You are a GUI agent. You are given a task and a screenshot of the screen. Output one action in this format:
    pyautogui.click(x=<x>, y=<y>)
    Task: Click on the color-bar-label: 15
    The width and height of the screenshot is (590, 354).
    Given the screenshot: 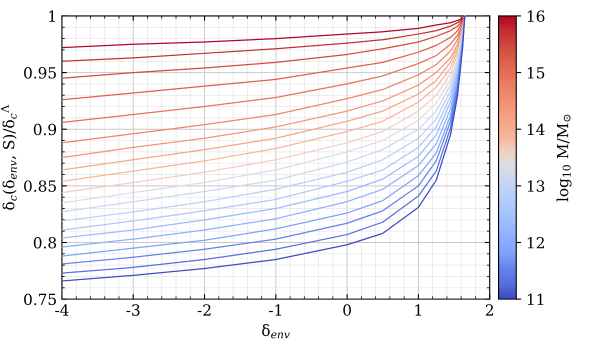 What is the action you would take?
    pyautogui.click(x=536, y=73)
    